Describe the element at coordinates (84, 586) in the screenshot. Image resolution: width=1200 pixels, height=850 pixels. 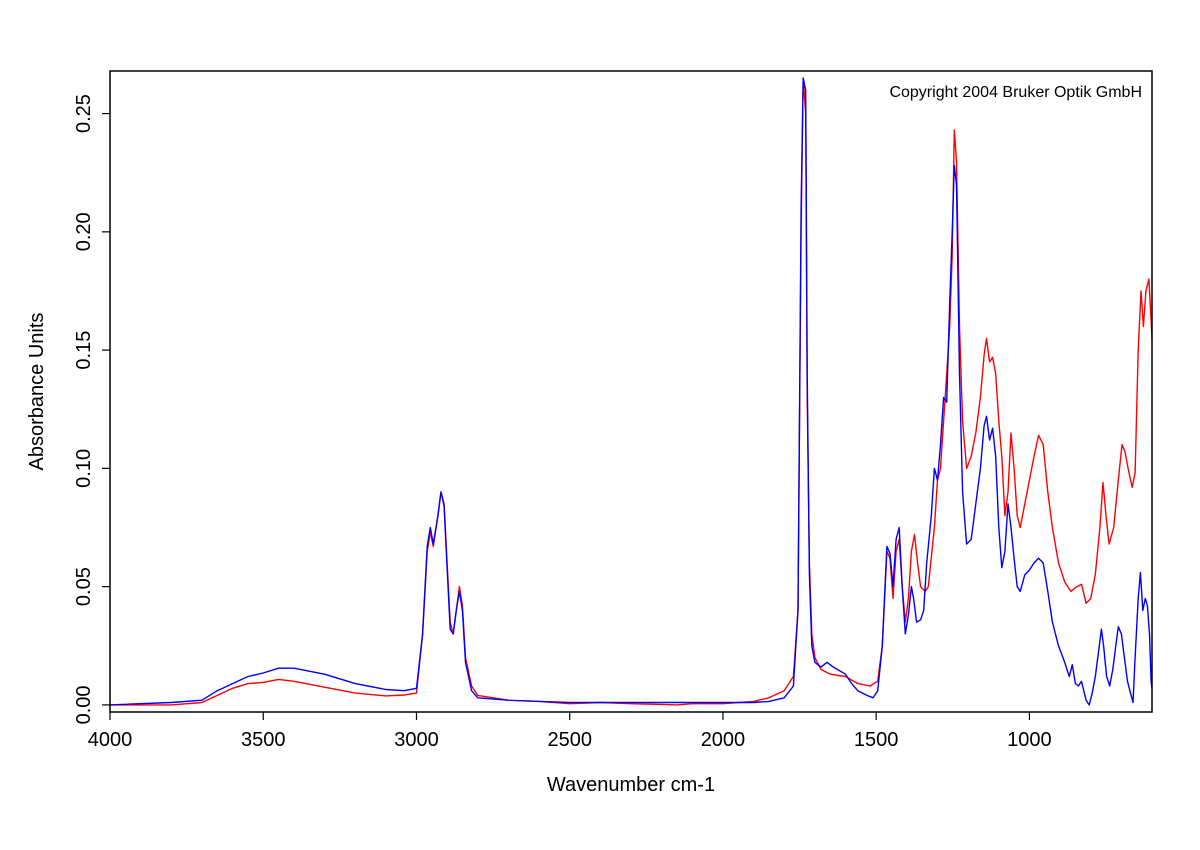
I see `y-tick-label: 0.05` at that location.